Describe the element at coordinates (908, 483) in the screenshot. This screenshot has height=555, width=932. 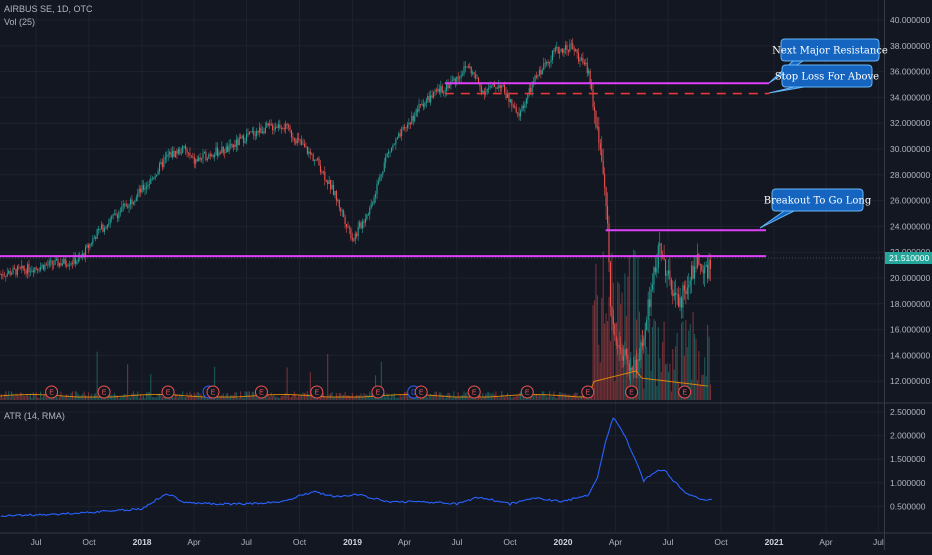
I see `atr-tick-label: 1.000000` at that location.